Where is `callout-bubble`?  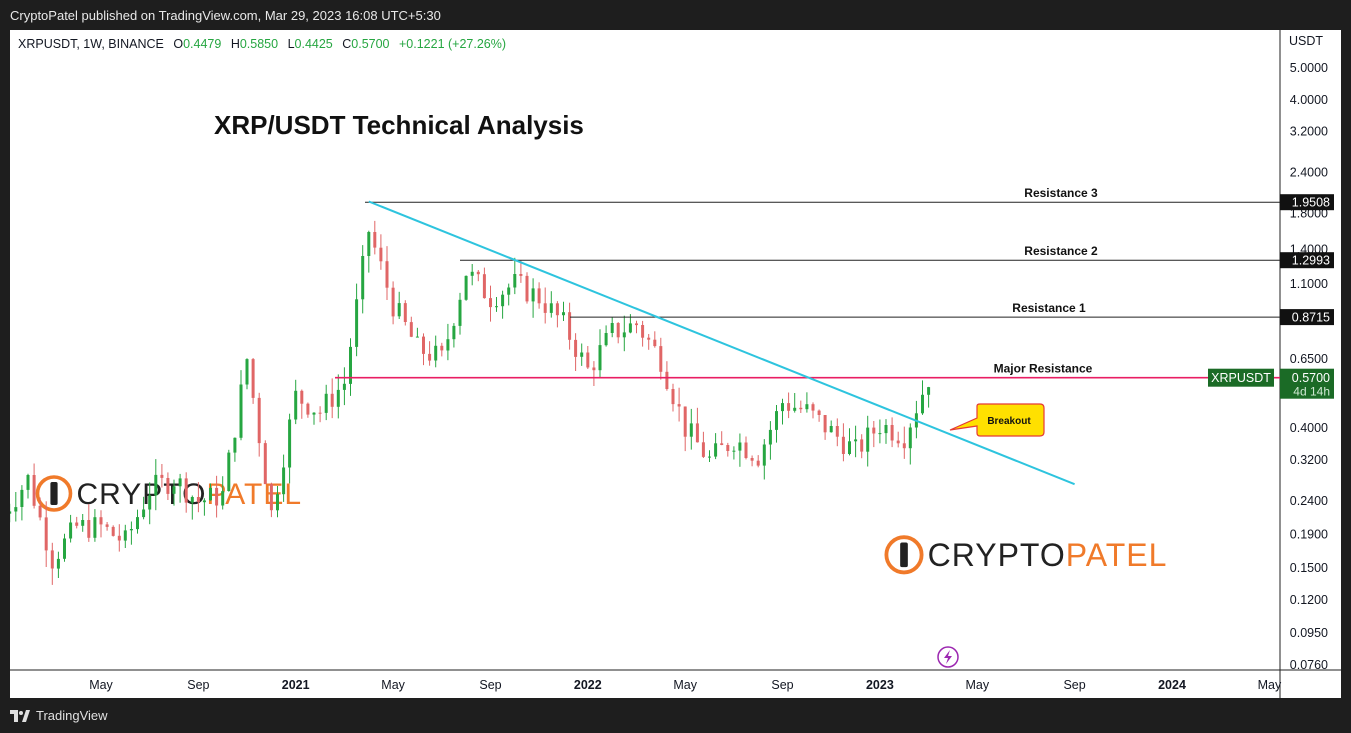 callout-bubble is located at coordinates (997, 420).